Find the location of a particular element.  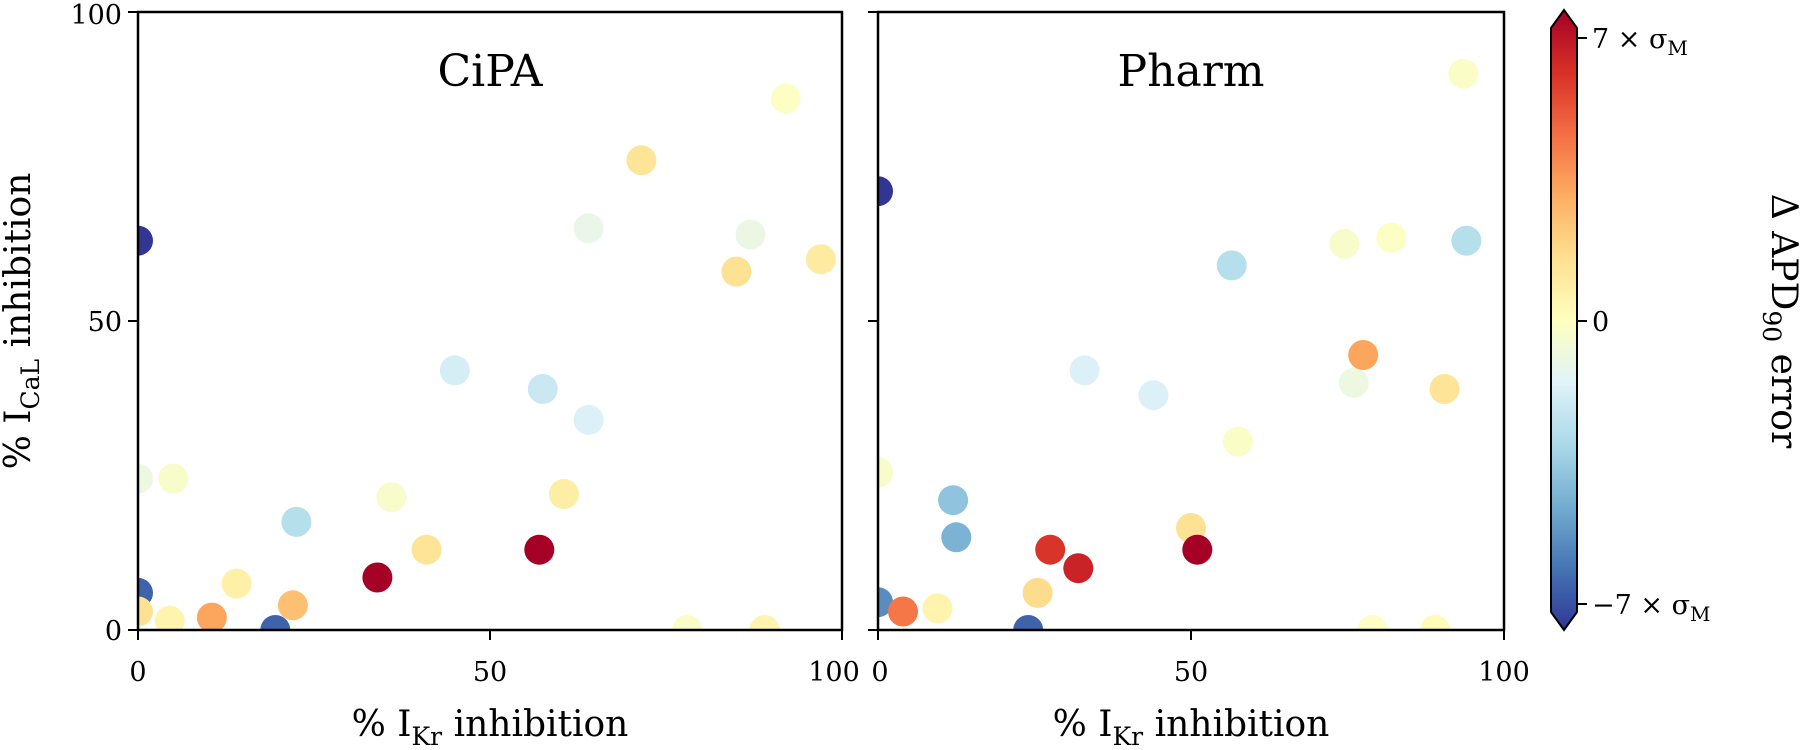

colorbar-tick-label-max: 7 × σM is located at coordinates (1640, 42).